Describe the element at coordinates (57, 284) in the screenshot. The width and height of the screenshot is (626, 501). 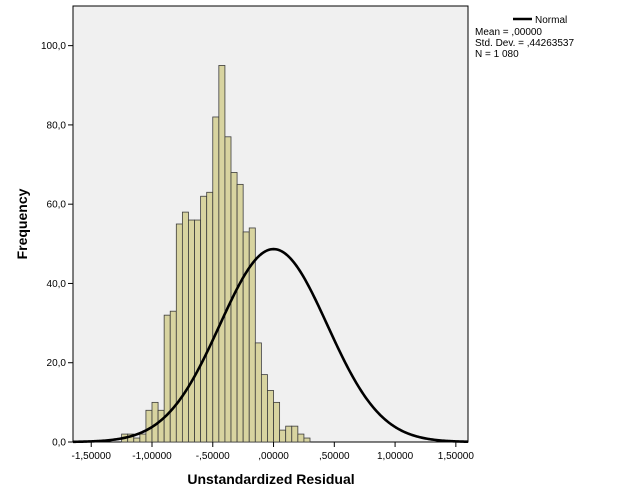
I see `y-tick-label: 40,0` at that location.